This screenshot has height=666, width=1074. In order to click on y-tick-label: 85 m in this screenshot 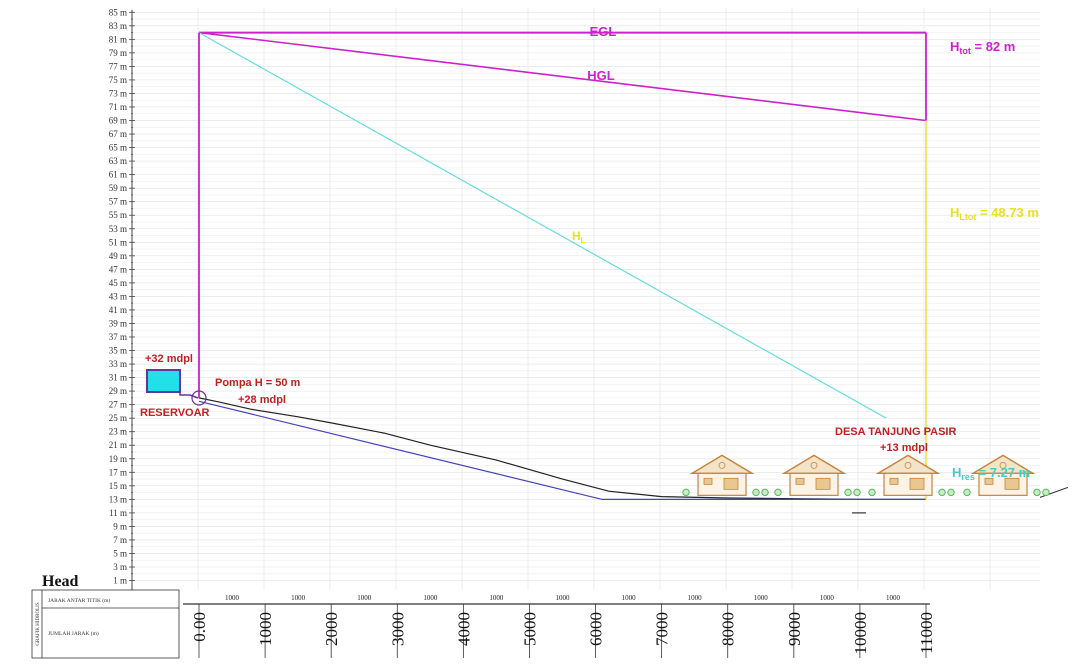, I will do `click(118, 12)`.